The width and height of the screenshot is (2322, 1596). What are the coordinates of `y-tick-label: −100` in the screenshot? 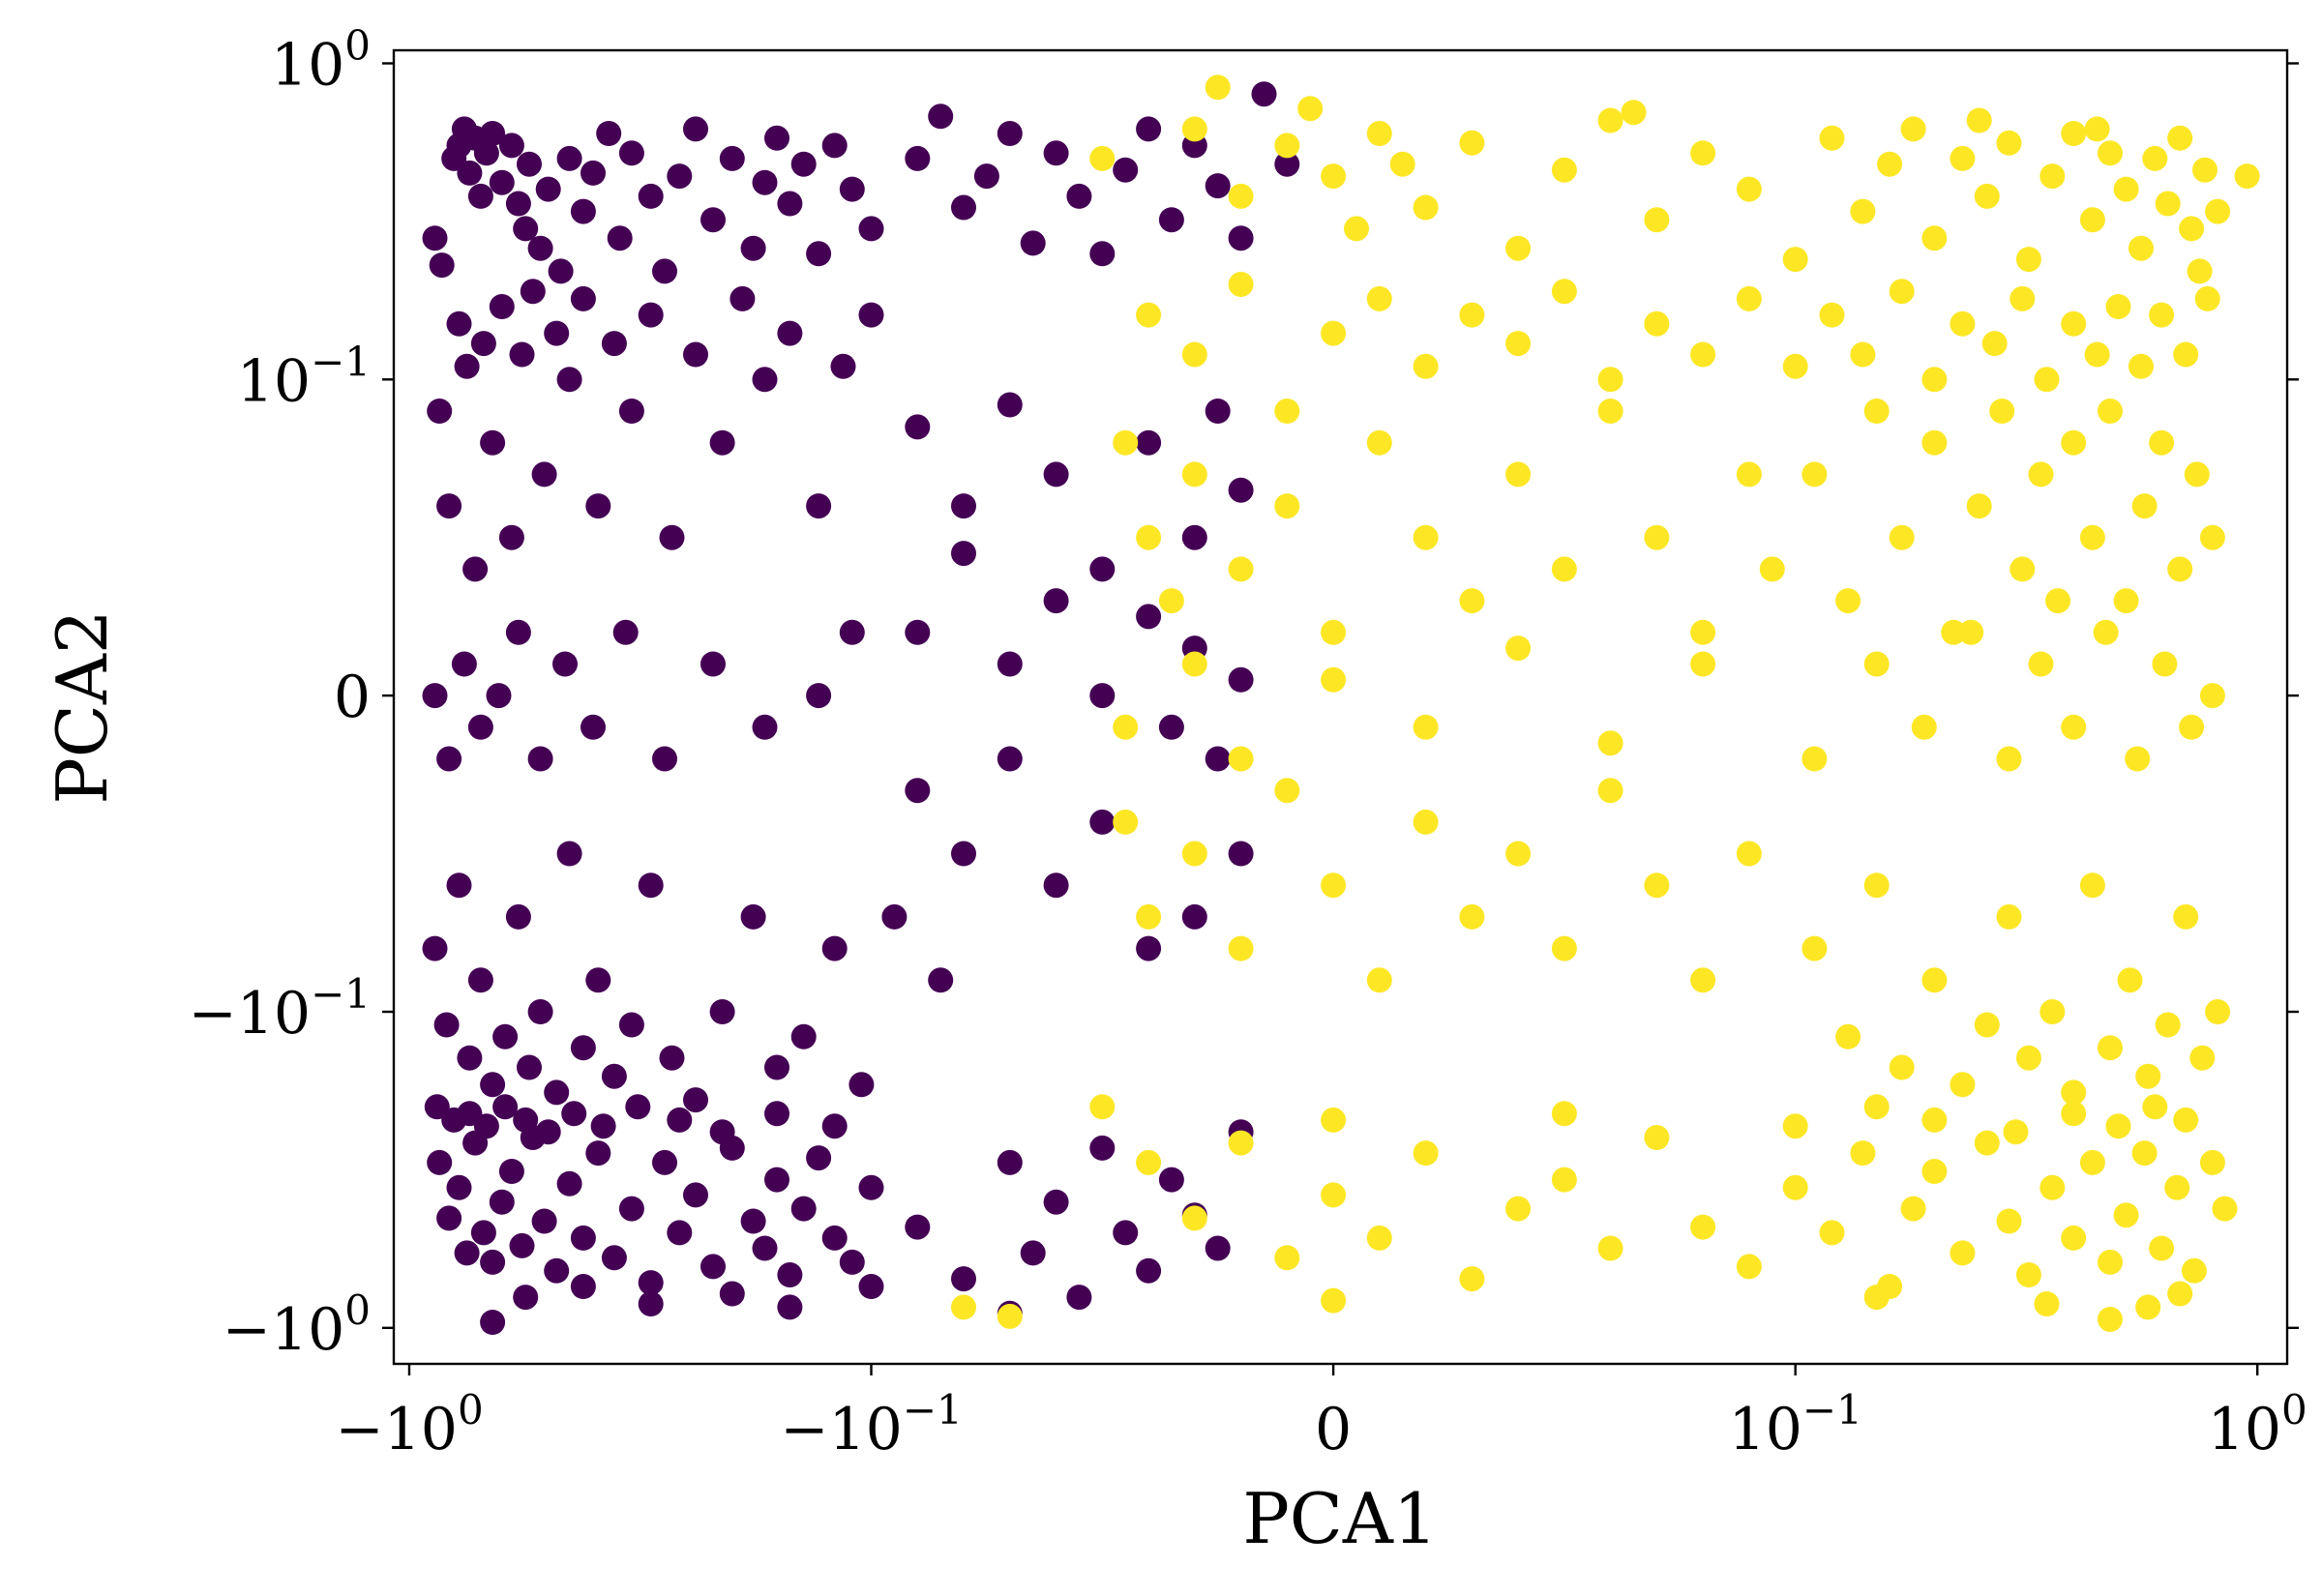 It's located at (297, 1325).